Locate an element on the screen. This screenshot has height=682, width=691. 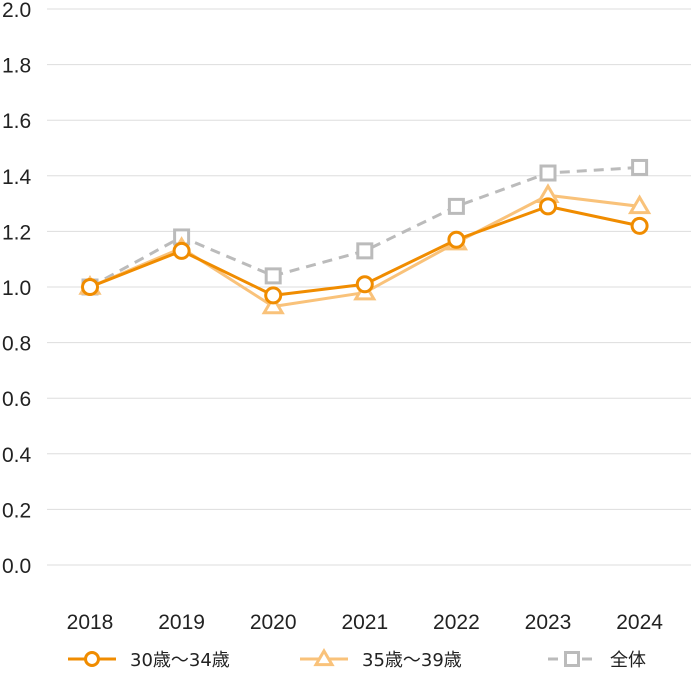
y-tick-label: 1.6 is located at coordinates (16, 121).